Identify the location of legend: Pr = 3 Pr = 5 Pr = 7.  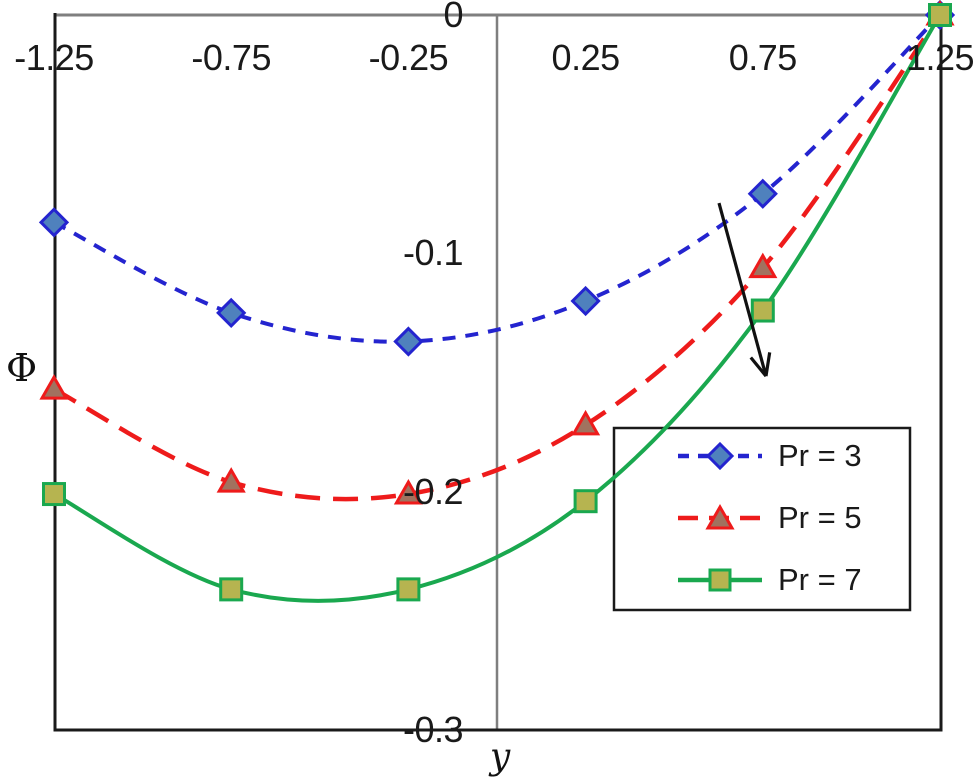
(762, 519).